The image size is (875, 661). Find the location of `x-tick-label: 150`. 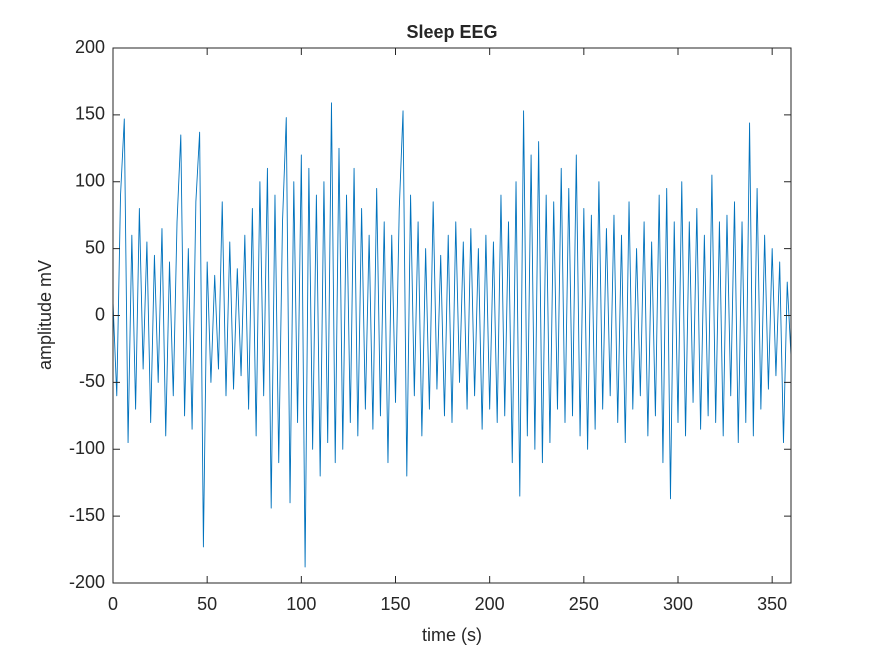

x-tick-label: 150 is located at coordinates (395, 604).